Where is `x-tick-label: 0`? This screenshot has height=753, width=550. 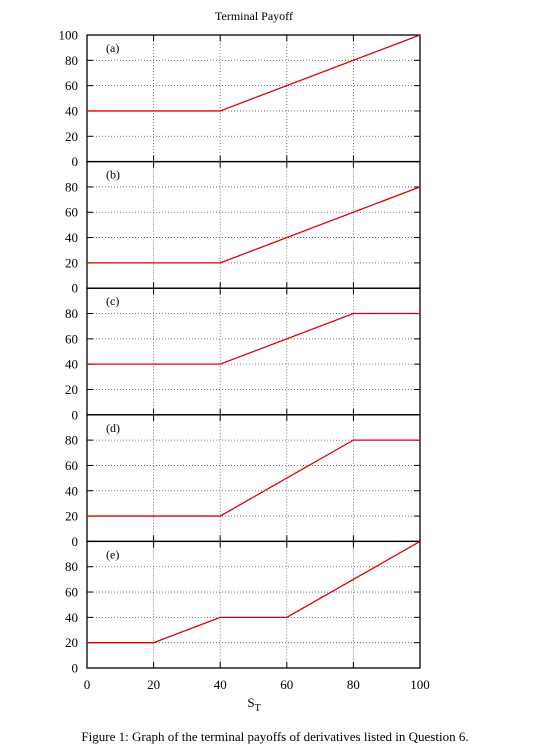
x-tick-label: 0 is located at coordinates (87, 684).